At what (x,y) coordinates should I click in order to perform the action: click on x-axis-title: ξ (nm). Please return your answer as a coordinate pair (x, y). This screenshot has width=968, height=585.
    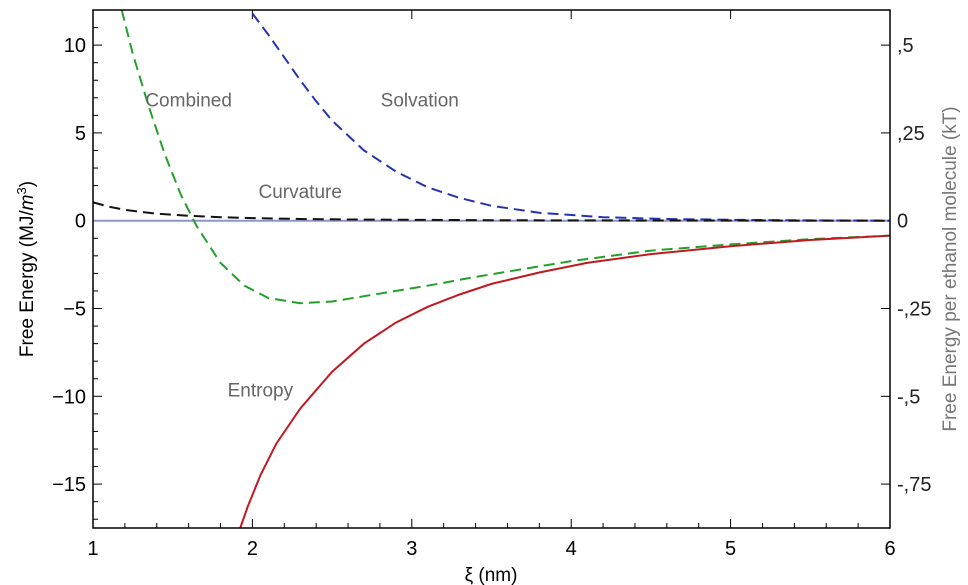
    Looking at the image, I should click on (491, 575).